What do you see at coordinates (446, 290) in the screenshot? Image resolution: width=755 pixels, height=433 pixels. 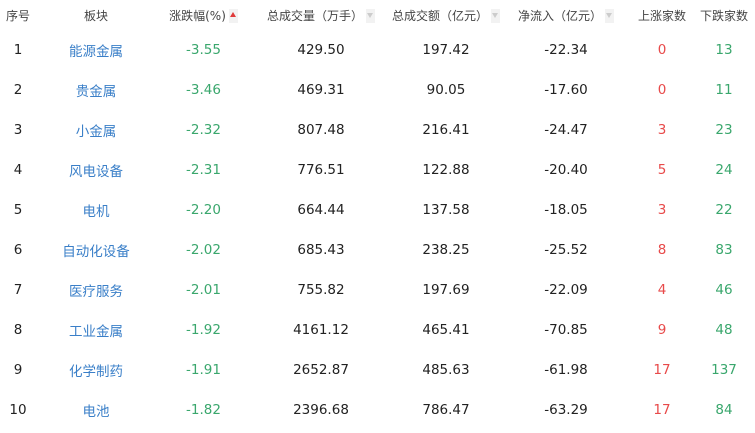 I see `amount: 197.69` at bounding box center [446, 290].